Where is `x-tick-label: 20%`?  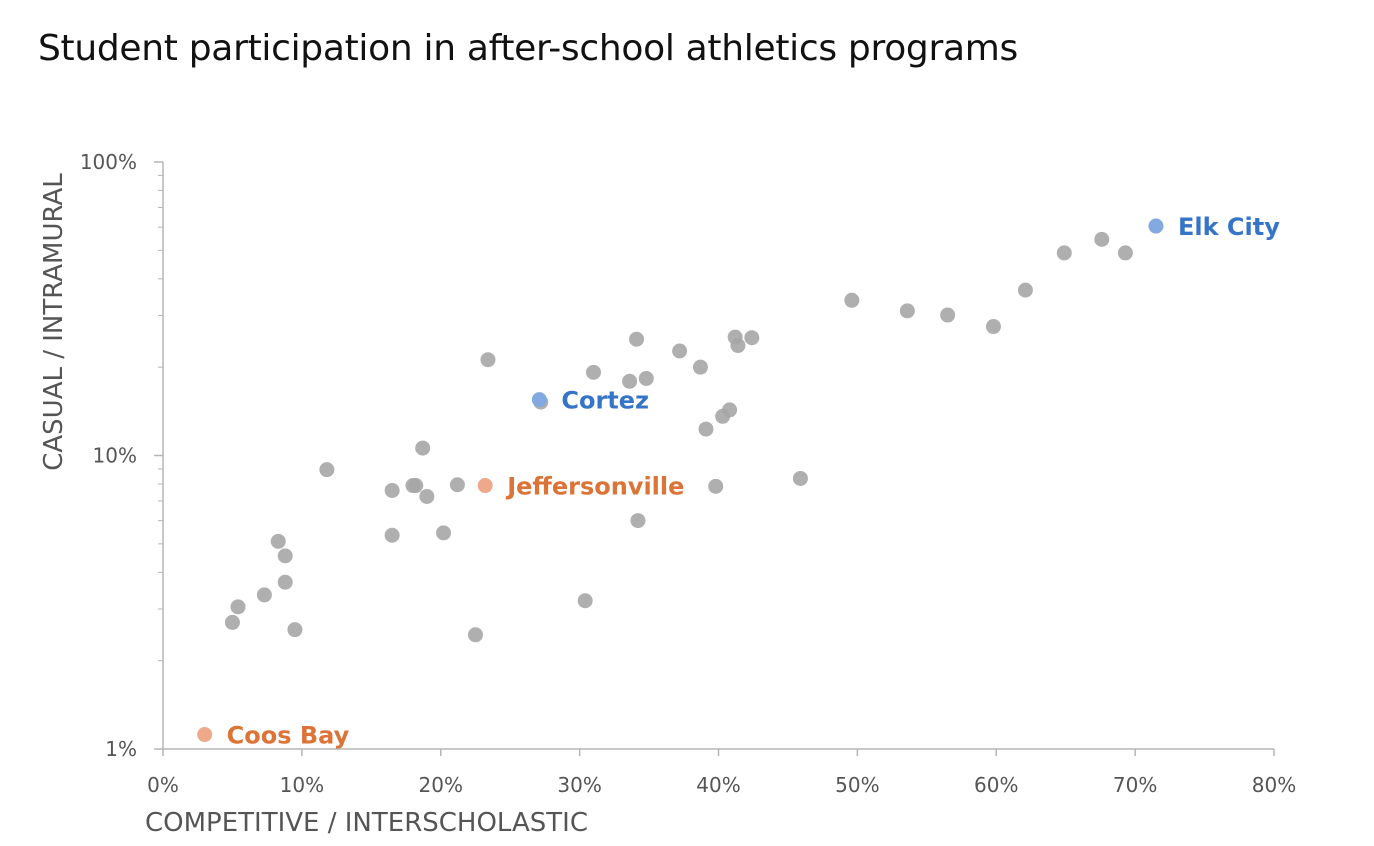
x-tick-label: 20% is located at coordinates (441, 785).